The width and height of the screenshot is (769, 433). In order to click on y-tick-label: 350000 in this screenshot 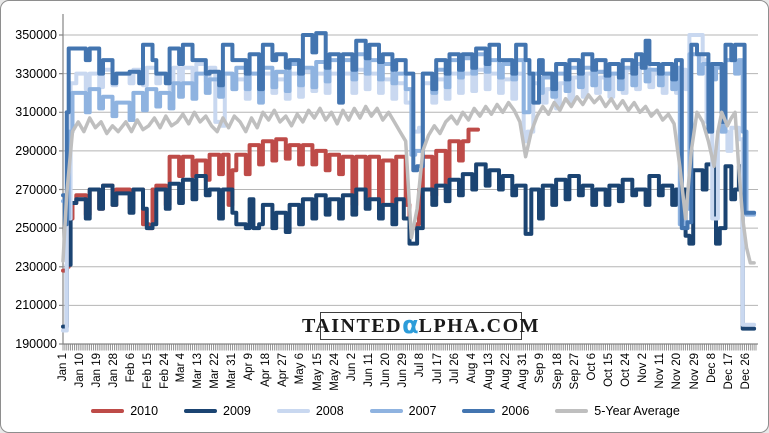, I will do `click(36, 35)`.